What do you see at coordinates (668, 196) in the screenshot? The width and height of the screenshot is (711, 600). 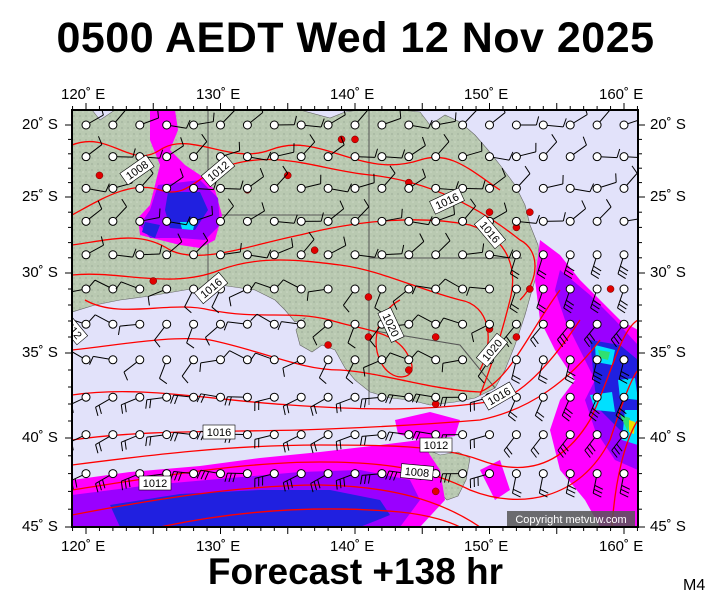 I see `lat-label-right-25: 25˚ S` at bounding box center [668, 196].